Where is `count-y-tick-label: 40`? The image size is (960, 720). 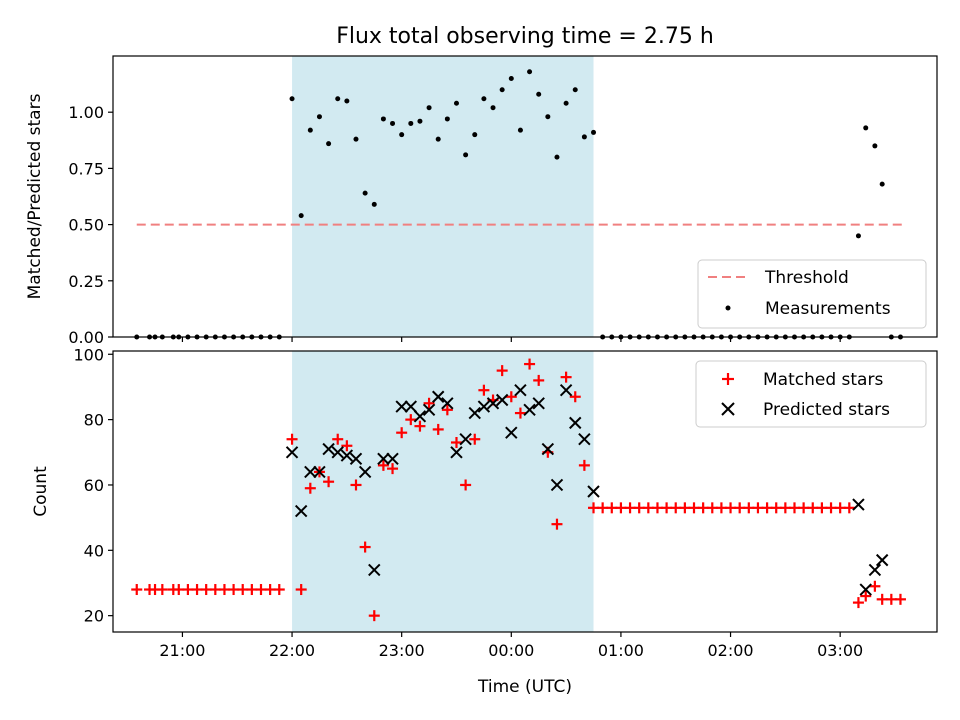
count-y-tick-label: 40 is located at coordinates (94, 550).